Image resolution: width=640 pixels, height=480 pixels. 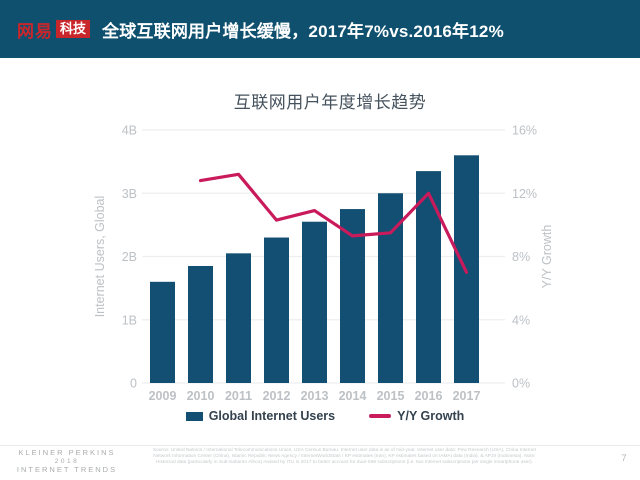 I want to click on netease-logo-text: 网易, so click(x=35, y=31).